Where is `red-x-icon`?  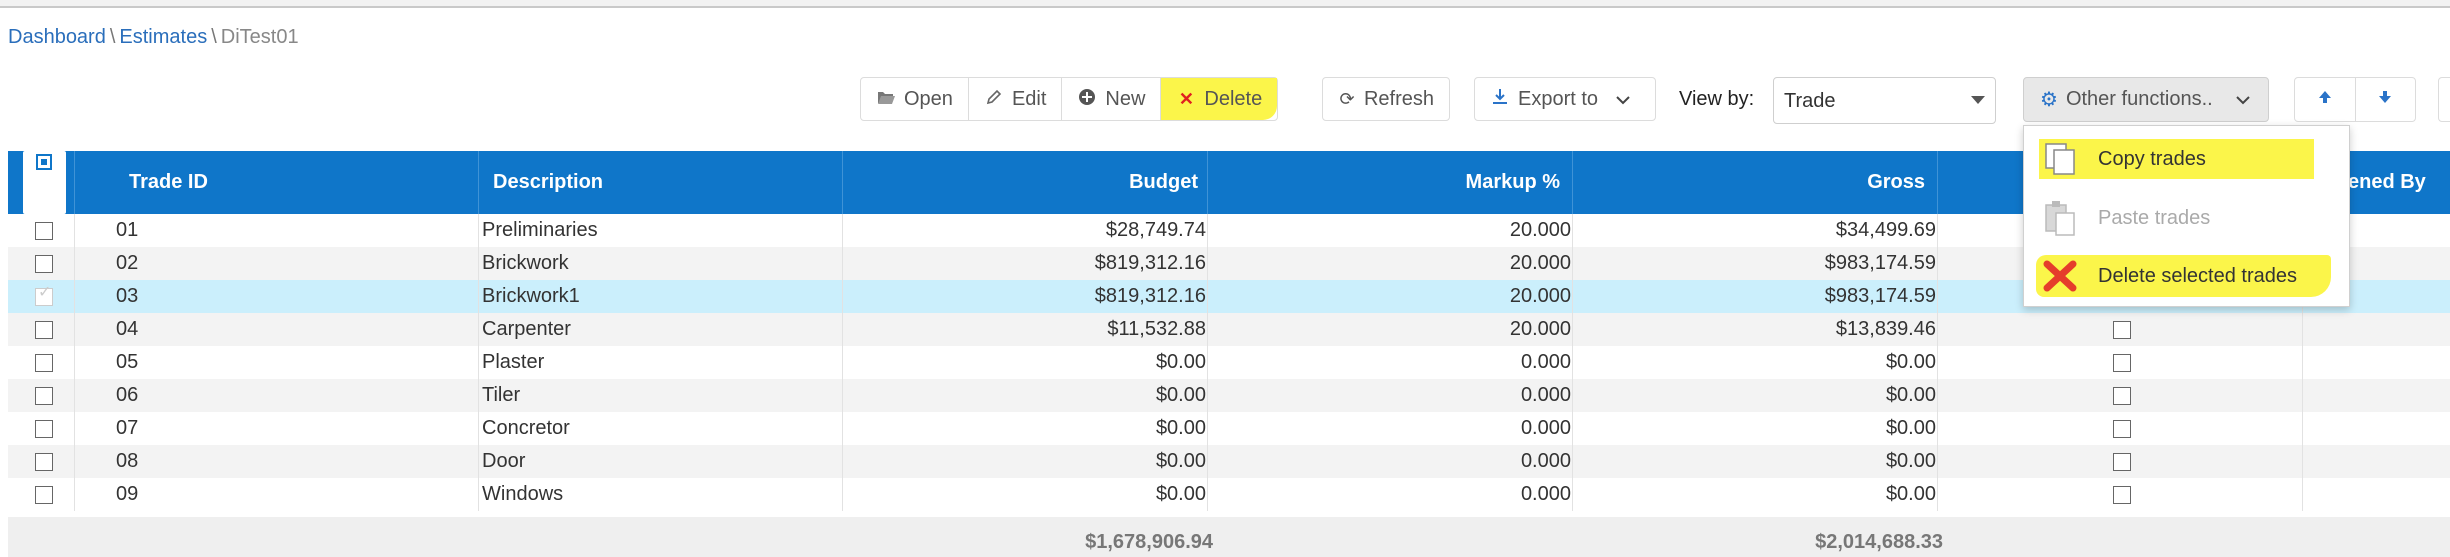
red-x-icon is located at coordinates (2060, 276).